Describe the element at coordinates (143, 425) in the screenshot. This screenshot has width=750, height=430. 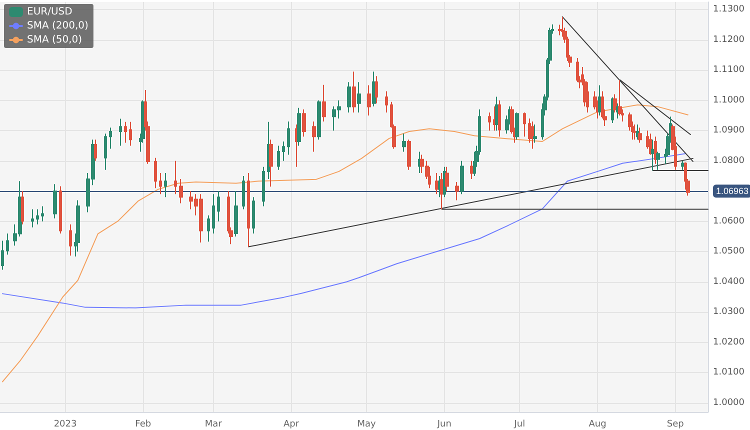
I see `x-tick-label: Feb` at that location.